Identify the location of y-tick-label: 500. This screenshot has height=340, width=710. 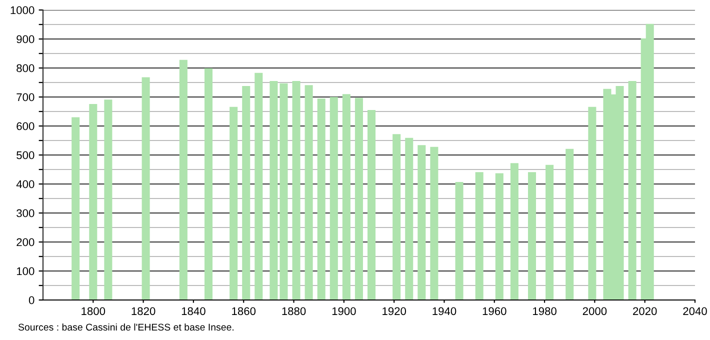
(25, 155).